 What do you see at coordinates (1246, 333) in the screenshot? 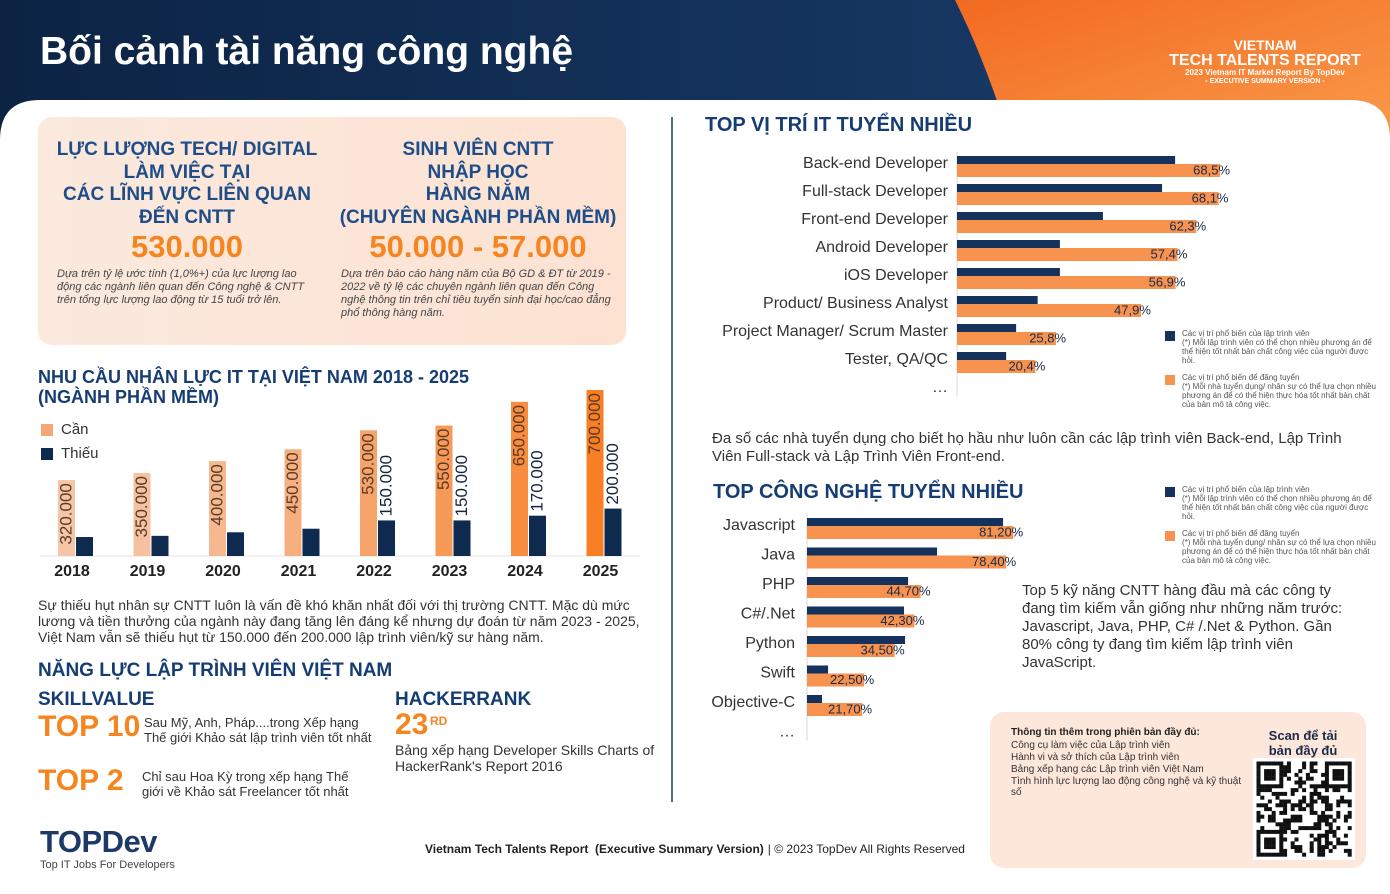
I see `legend-label: Các vị trí phổ biến của lập trình viên` at bounding box center [1246, 333].